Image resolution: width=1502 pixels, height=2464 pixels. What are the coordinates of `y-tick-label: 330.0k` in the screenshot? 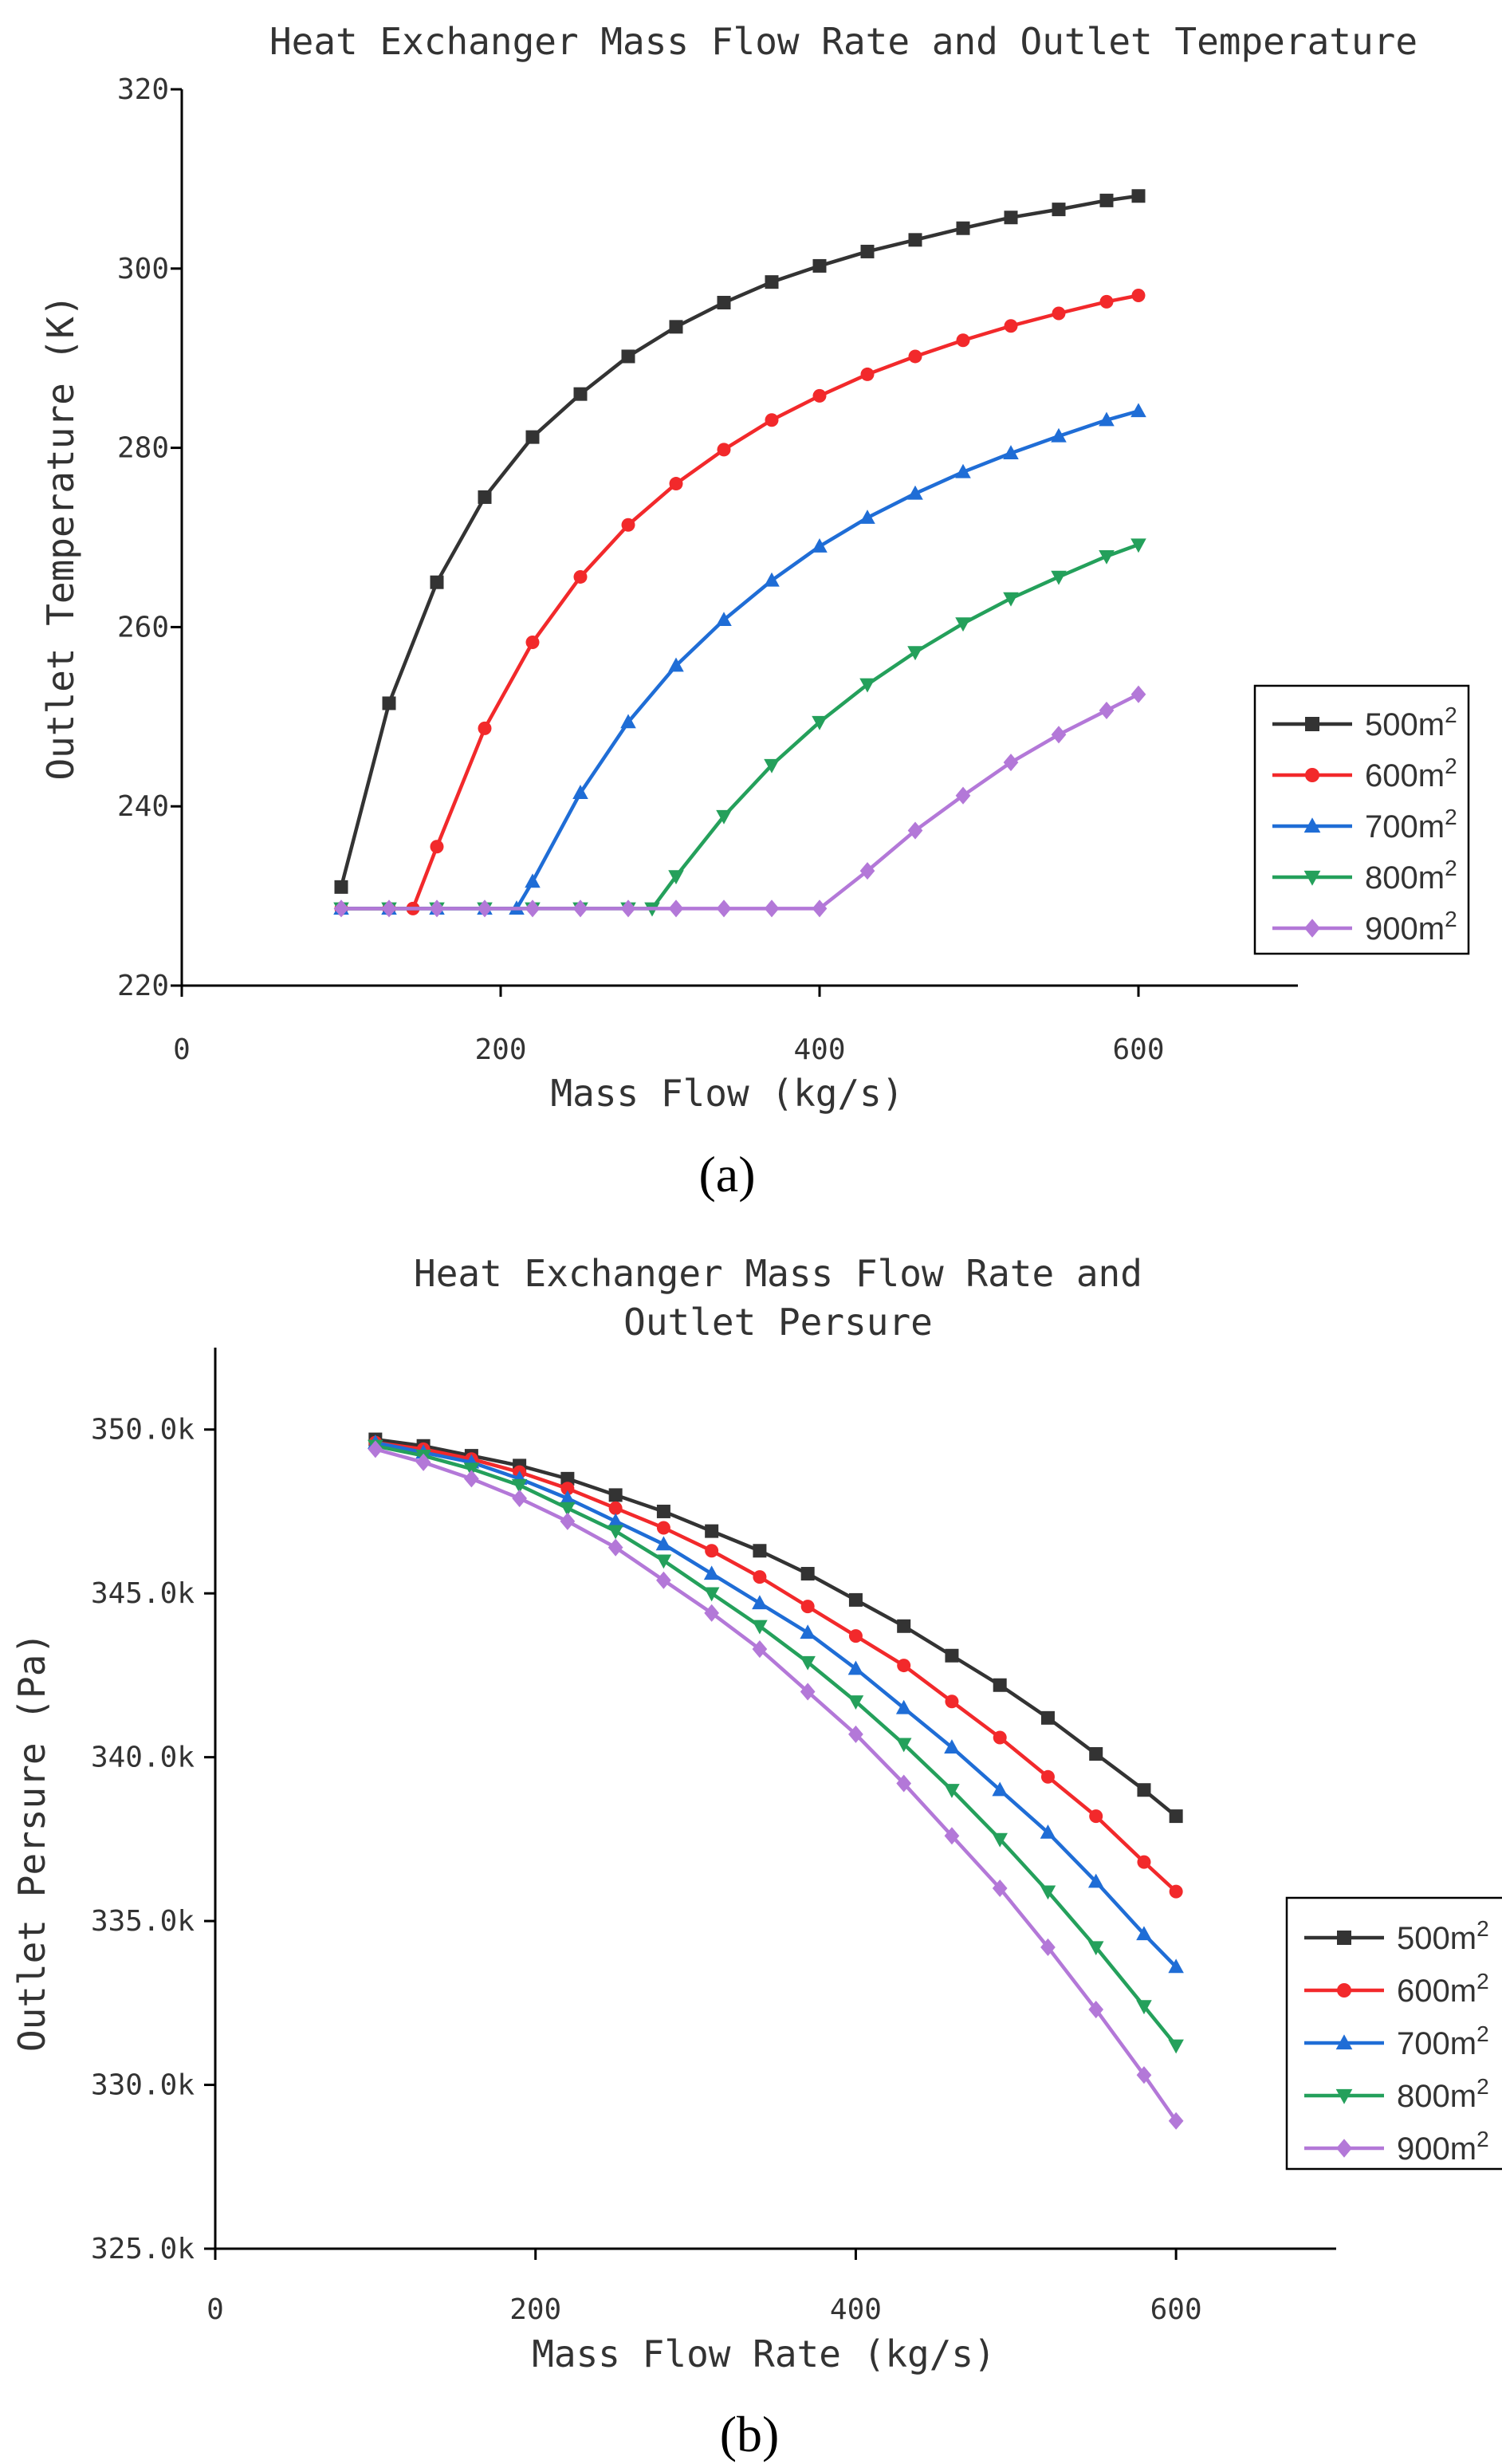 It's located at (143, 2085).